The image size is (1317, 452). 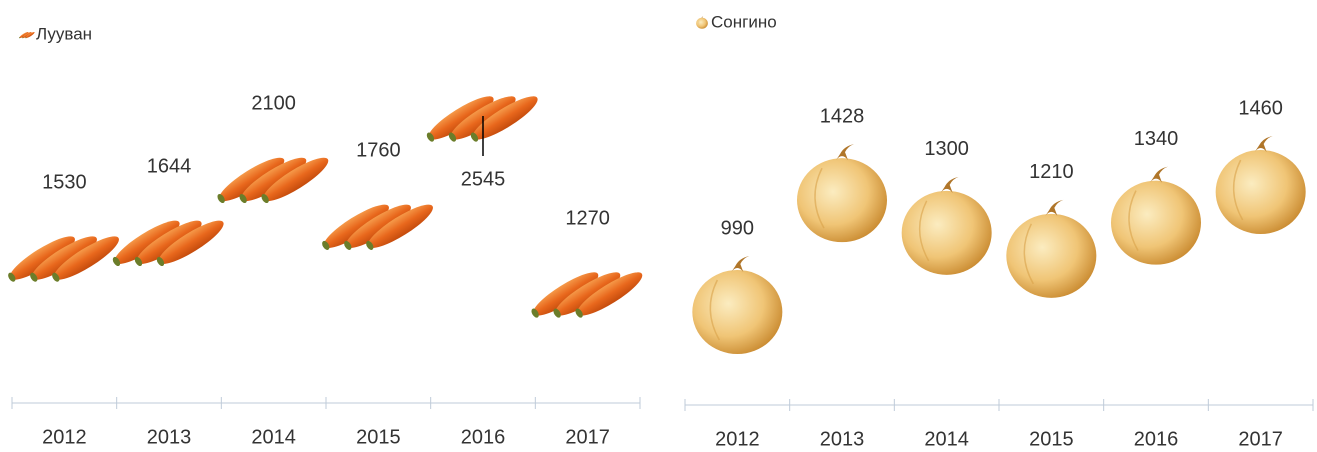 I want to click on value-label: 1210, so click(x=1051, y=172).